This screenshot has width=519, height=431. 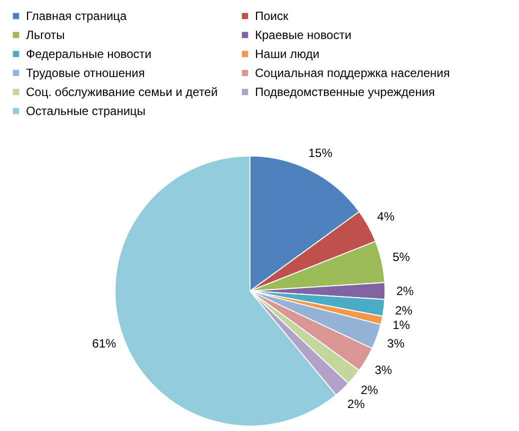 What do you see at coordinates (401, 257) in the screenshot?
I see `data-label: 5%` at bounding box center [401, 257].